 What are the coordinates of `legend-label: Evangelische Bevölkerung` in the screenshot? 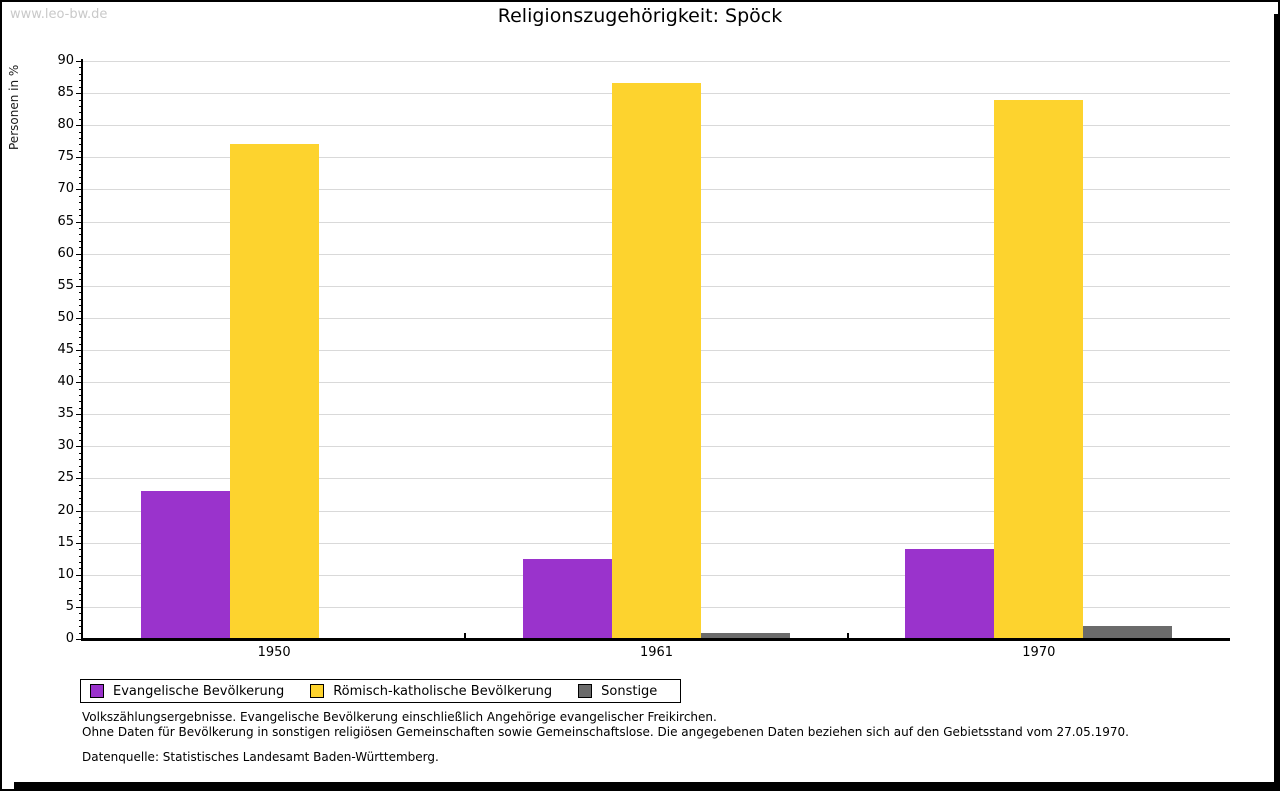 It's located at (199, 691).